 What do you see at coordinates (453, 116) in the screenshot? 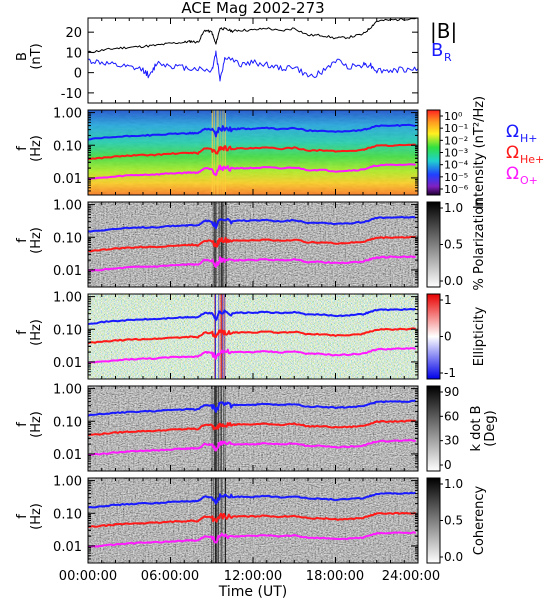
I see `colorbar-tick-label: 10⁰` at bounding box center [453, 116].